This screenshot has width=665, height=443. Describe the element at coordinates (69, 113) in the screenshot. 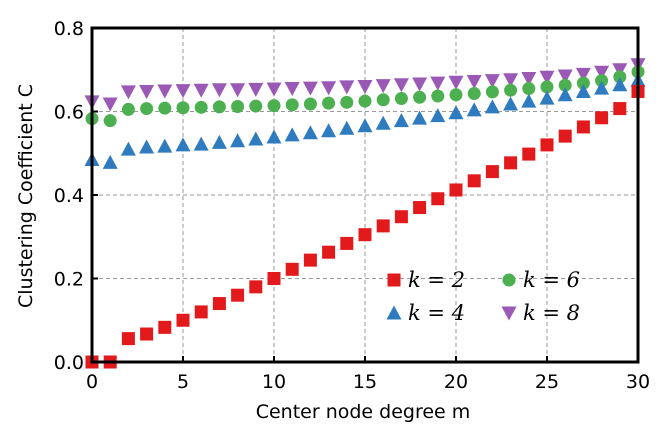

I see `y-tick-label: 0.6` at that location.